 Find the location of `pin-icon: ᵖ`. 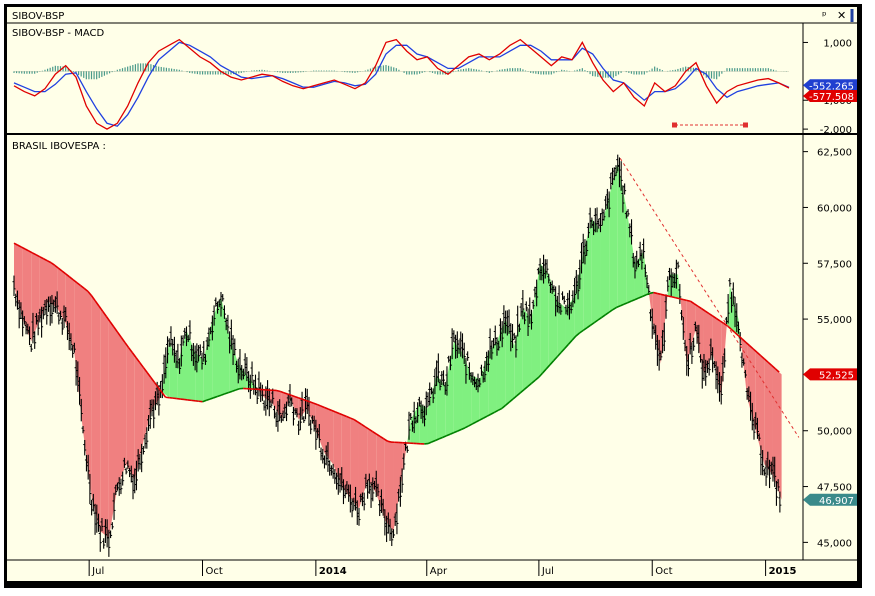

pin-icon: ᵖ is located at coordinates (824, 15).